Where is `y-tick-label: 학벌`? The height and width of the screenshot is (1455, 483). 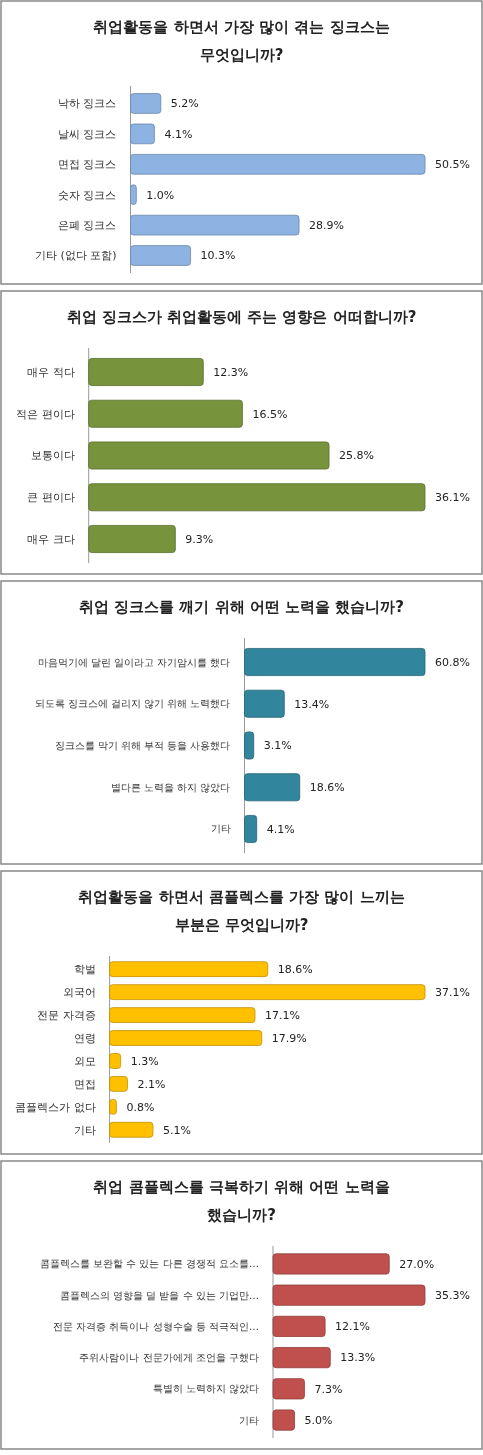
y-tick-label: 학벌 is located at coordinates (84, 970).